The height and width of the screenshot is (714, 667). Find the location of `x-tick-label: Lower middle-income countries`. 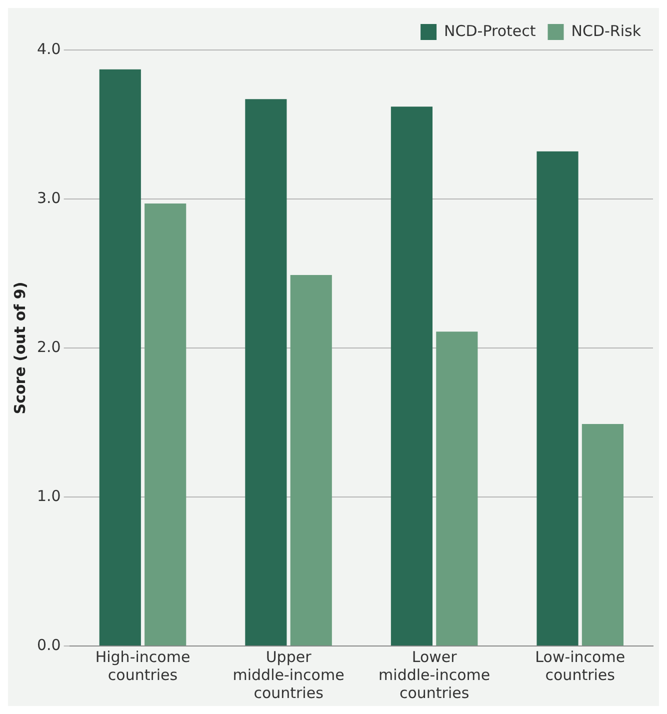

x-tick-label: Lower middle-income countries is located at coordinates (434, 675).